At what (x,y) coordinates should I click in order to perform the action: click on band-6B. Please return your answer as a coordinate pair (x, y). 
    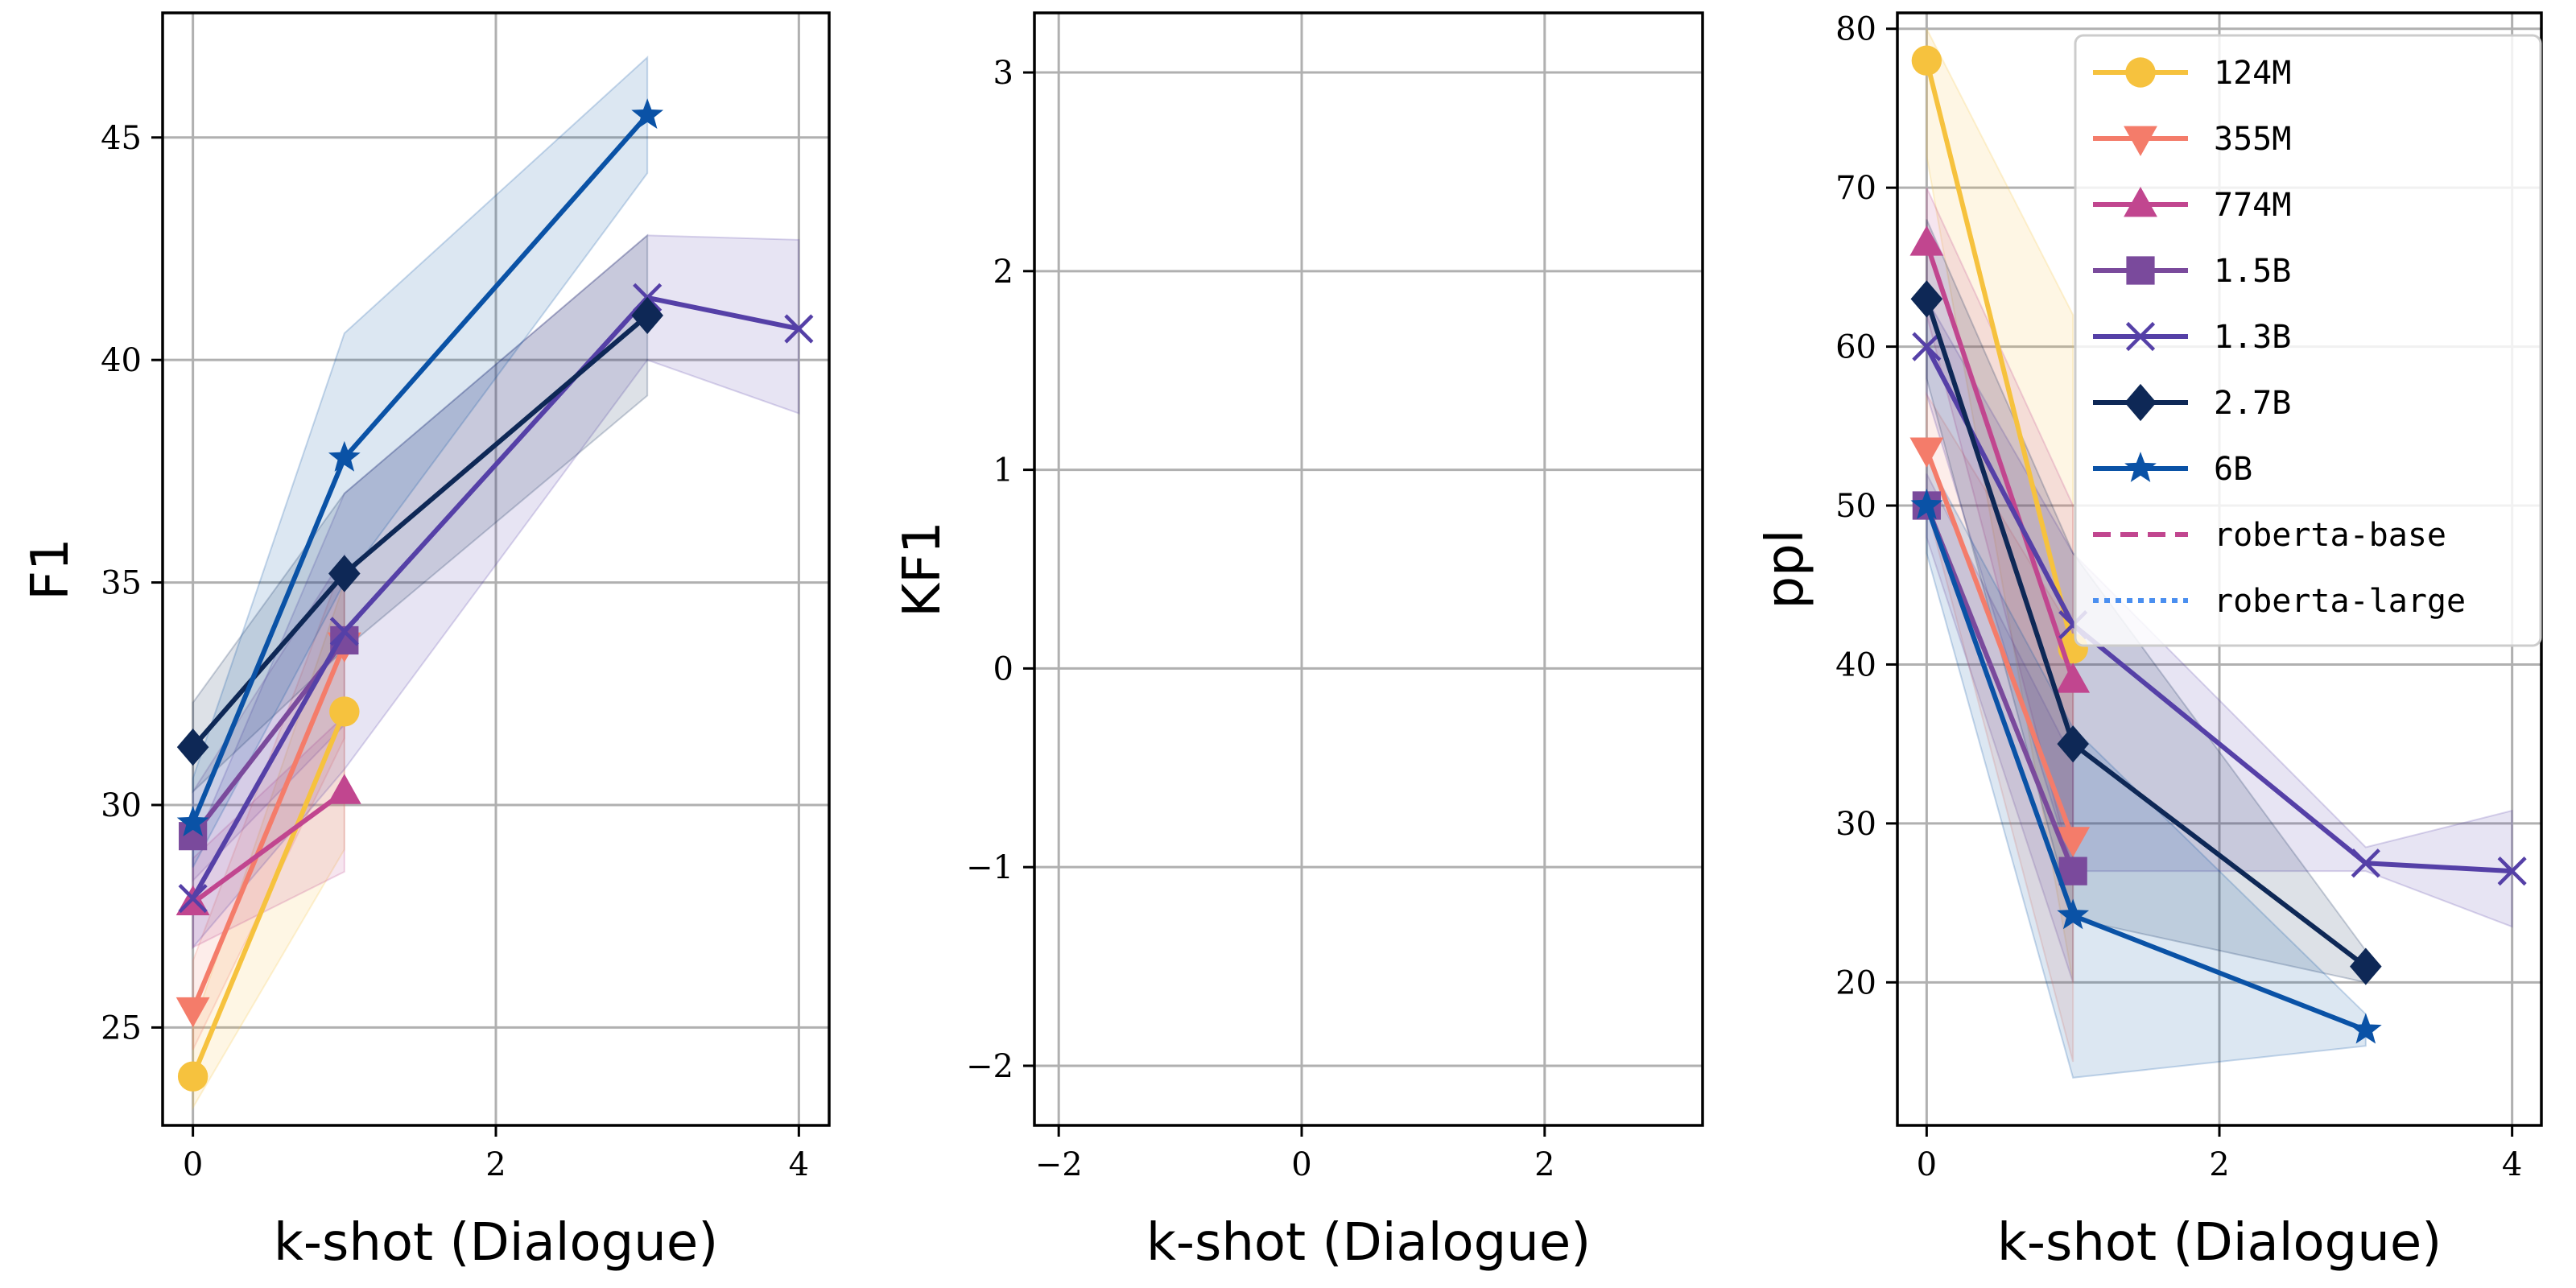
    Looking at the image, I should click on (421, 462).